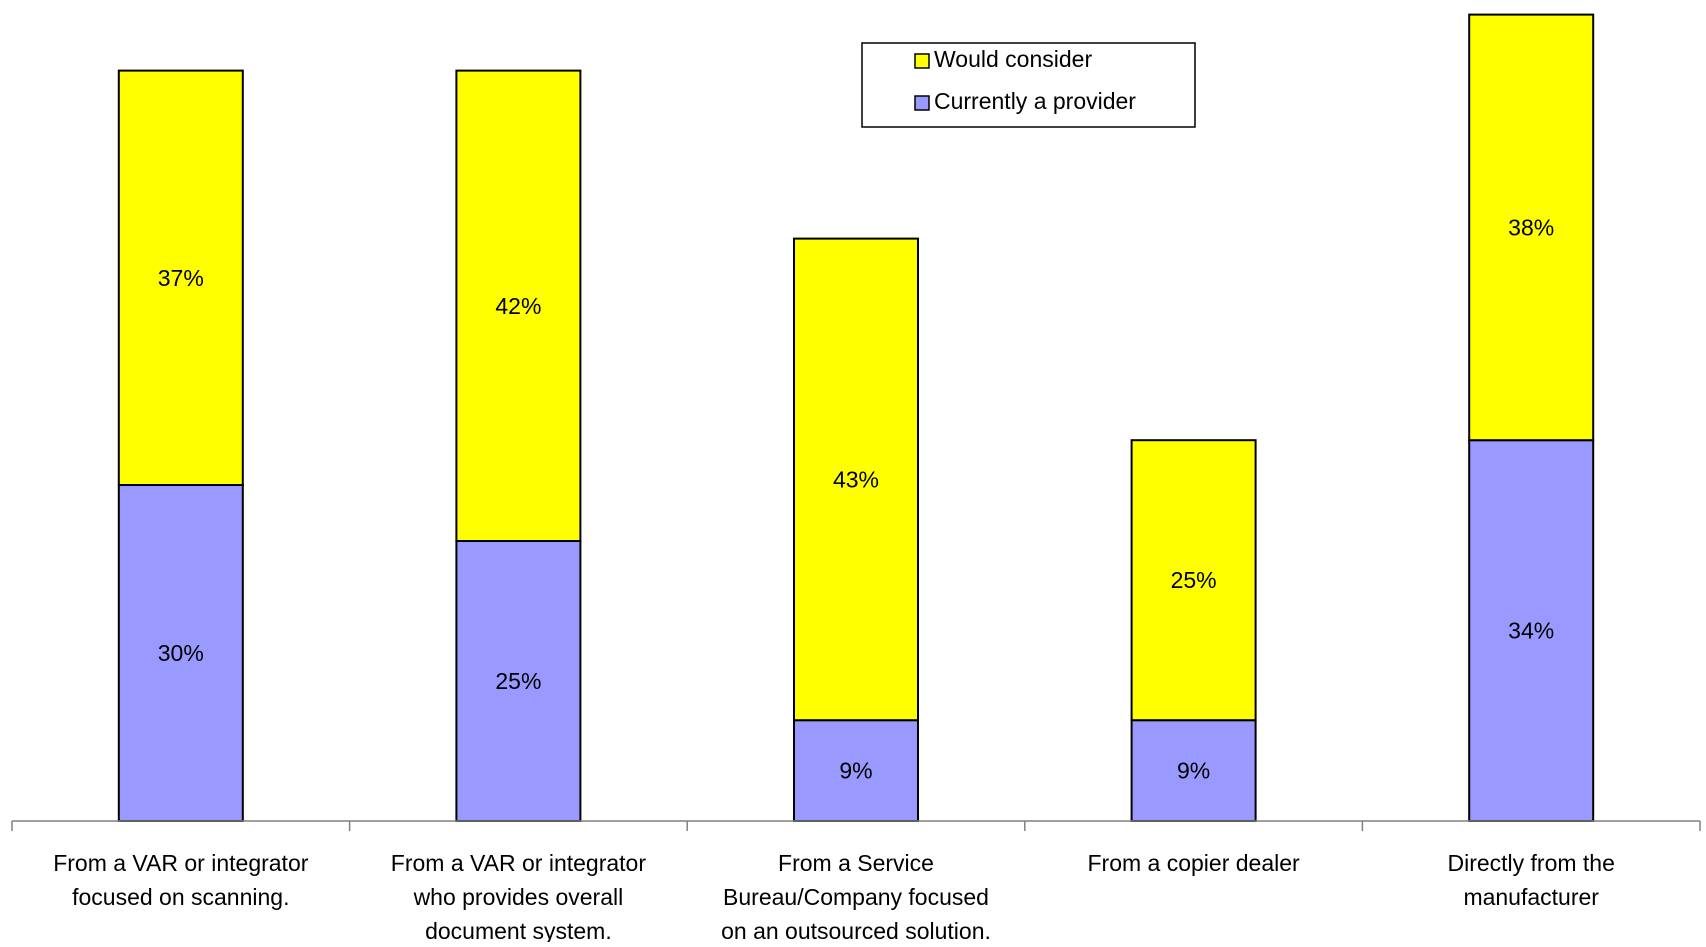  I want to click on data-label: 30%, so click(181, 653).